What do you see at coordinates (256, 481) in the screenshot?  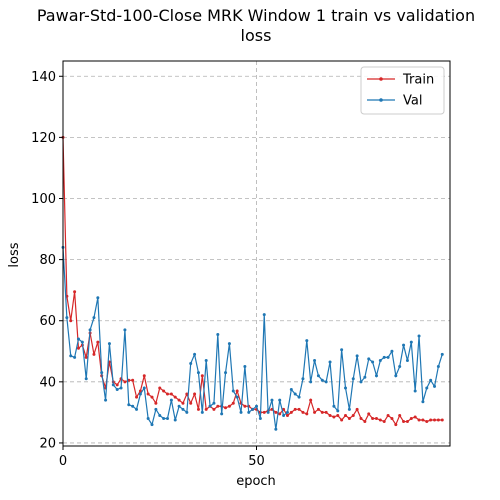 I see `x-axis-label: epoch` at bounding box center [256, 481].